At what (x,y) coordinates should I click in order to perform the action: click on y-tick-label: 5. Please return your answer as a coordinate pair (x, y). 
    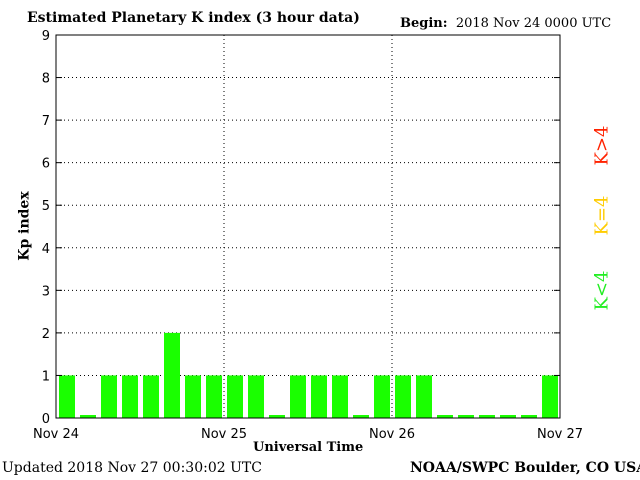
    Looking at the image, I should click on (46, 206).